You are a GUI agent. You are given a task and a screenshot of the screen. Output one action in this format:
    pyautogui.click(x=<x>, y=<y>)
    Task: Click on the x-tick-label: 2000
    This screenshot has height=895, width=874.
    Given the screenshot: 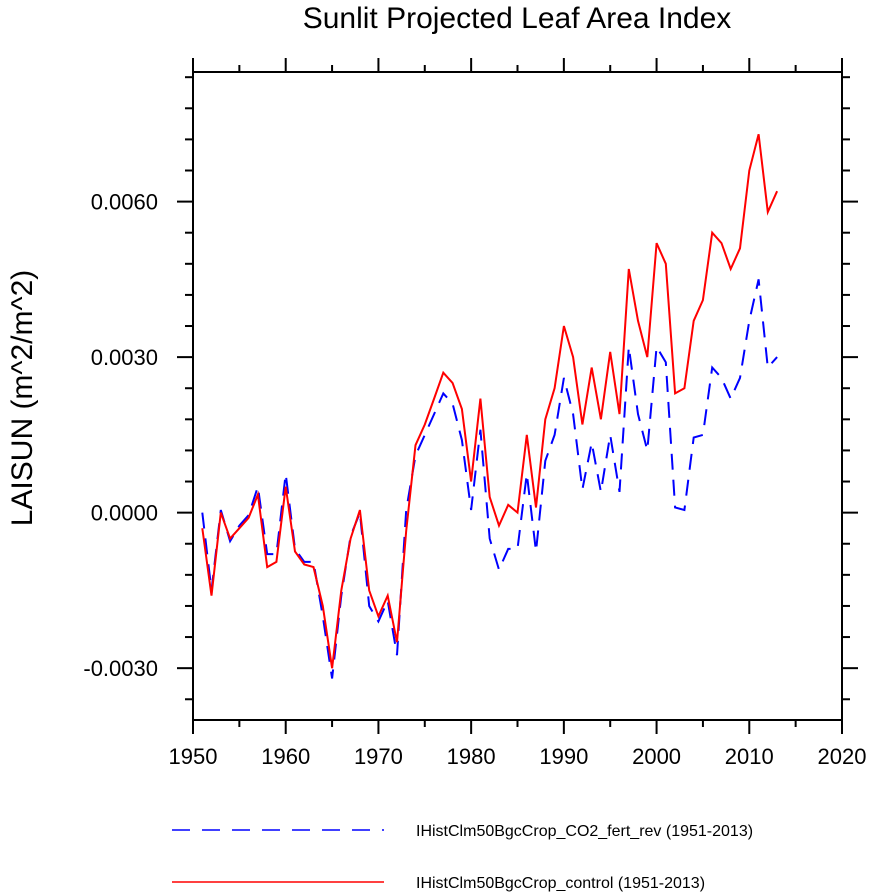 What is the action you would take?
    pyautogui.click(x=656, y=756)
    